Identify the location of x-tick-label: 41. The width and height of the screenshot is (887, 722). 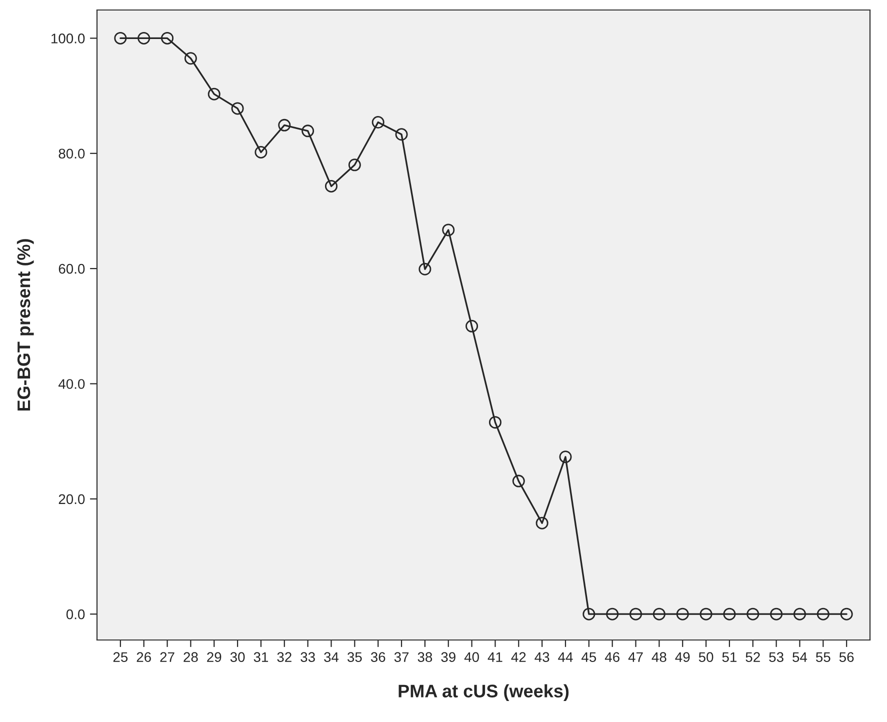
(495, 657).